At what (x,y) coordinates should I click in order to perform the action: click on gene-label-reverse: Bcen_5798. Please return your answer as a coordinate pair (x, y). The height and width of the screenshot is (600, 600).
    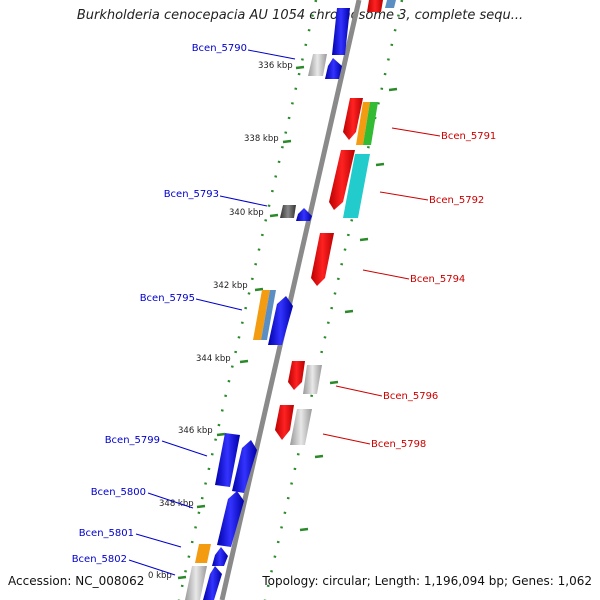
    Looking at the image, I should click on (398, 444).